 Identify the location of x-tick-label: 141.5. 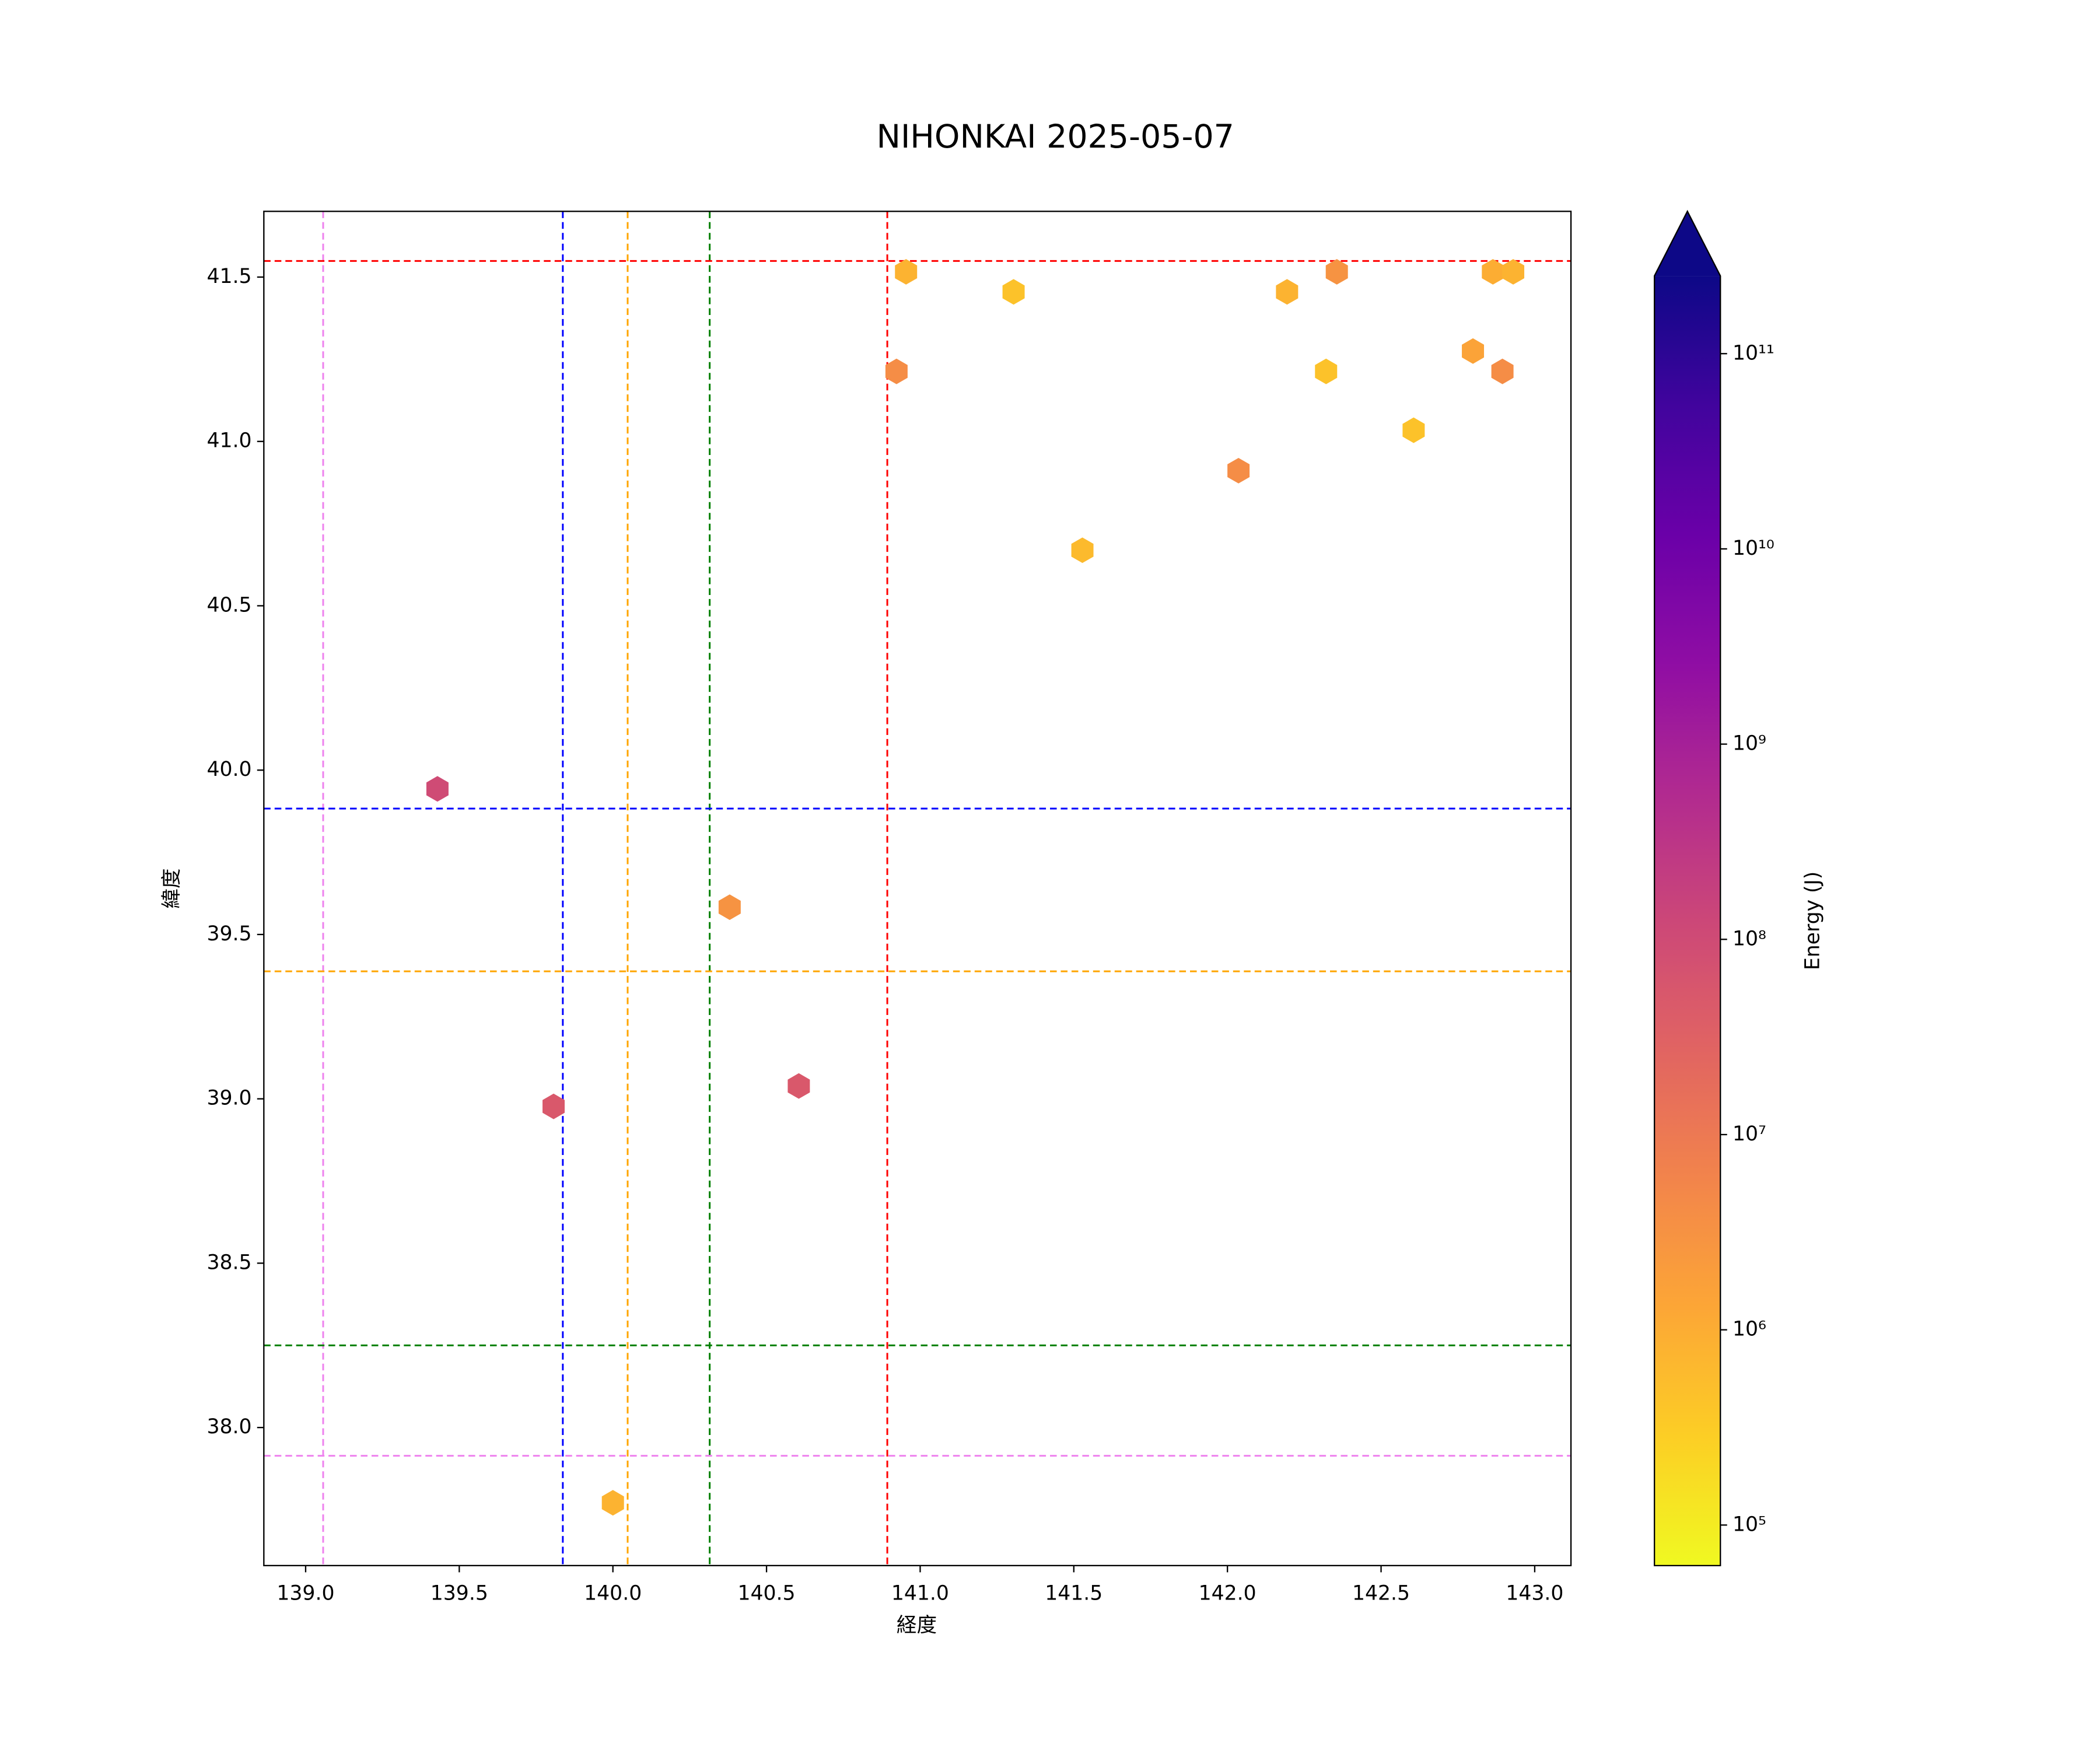
(1073, 1593).